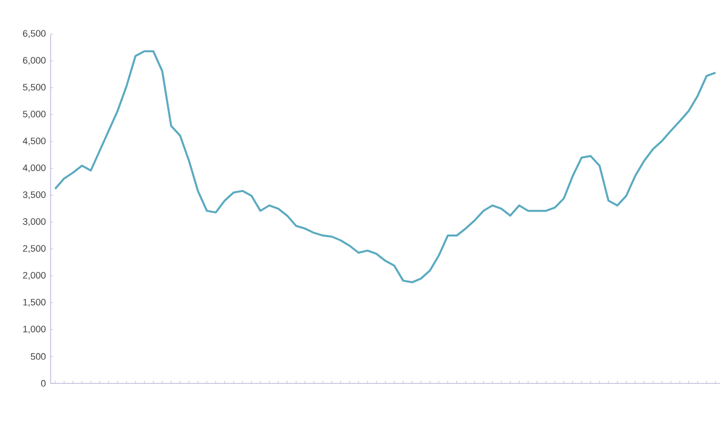 The height and width of the screenshot is (426, 725). Describe the element at coordinates (34, 276) in the screenshot. I see `y-tick-label: 2,000` at that location.